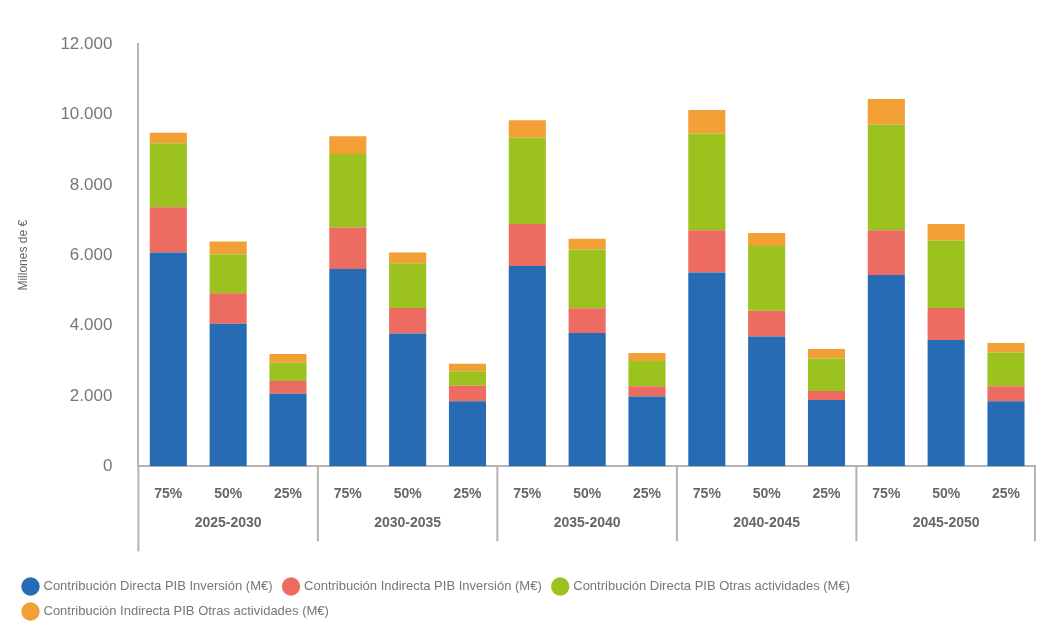 The image size is (1048, 635). What do you see at coordinates (91, 254) in the screenshot?
I see `y-tick-label: 6.000` at bounding box center [91, 254].